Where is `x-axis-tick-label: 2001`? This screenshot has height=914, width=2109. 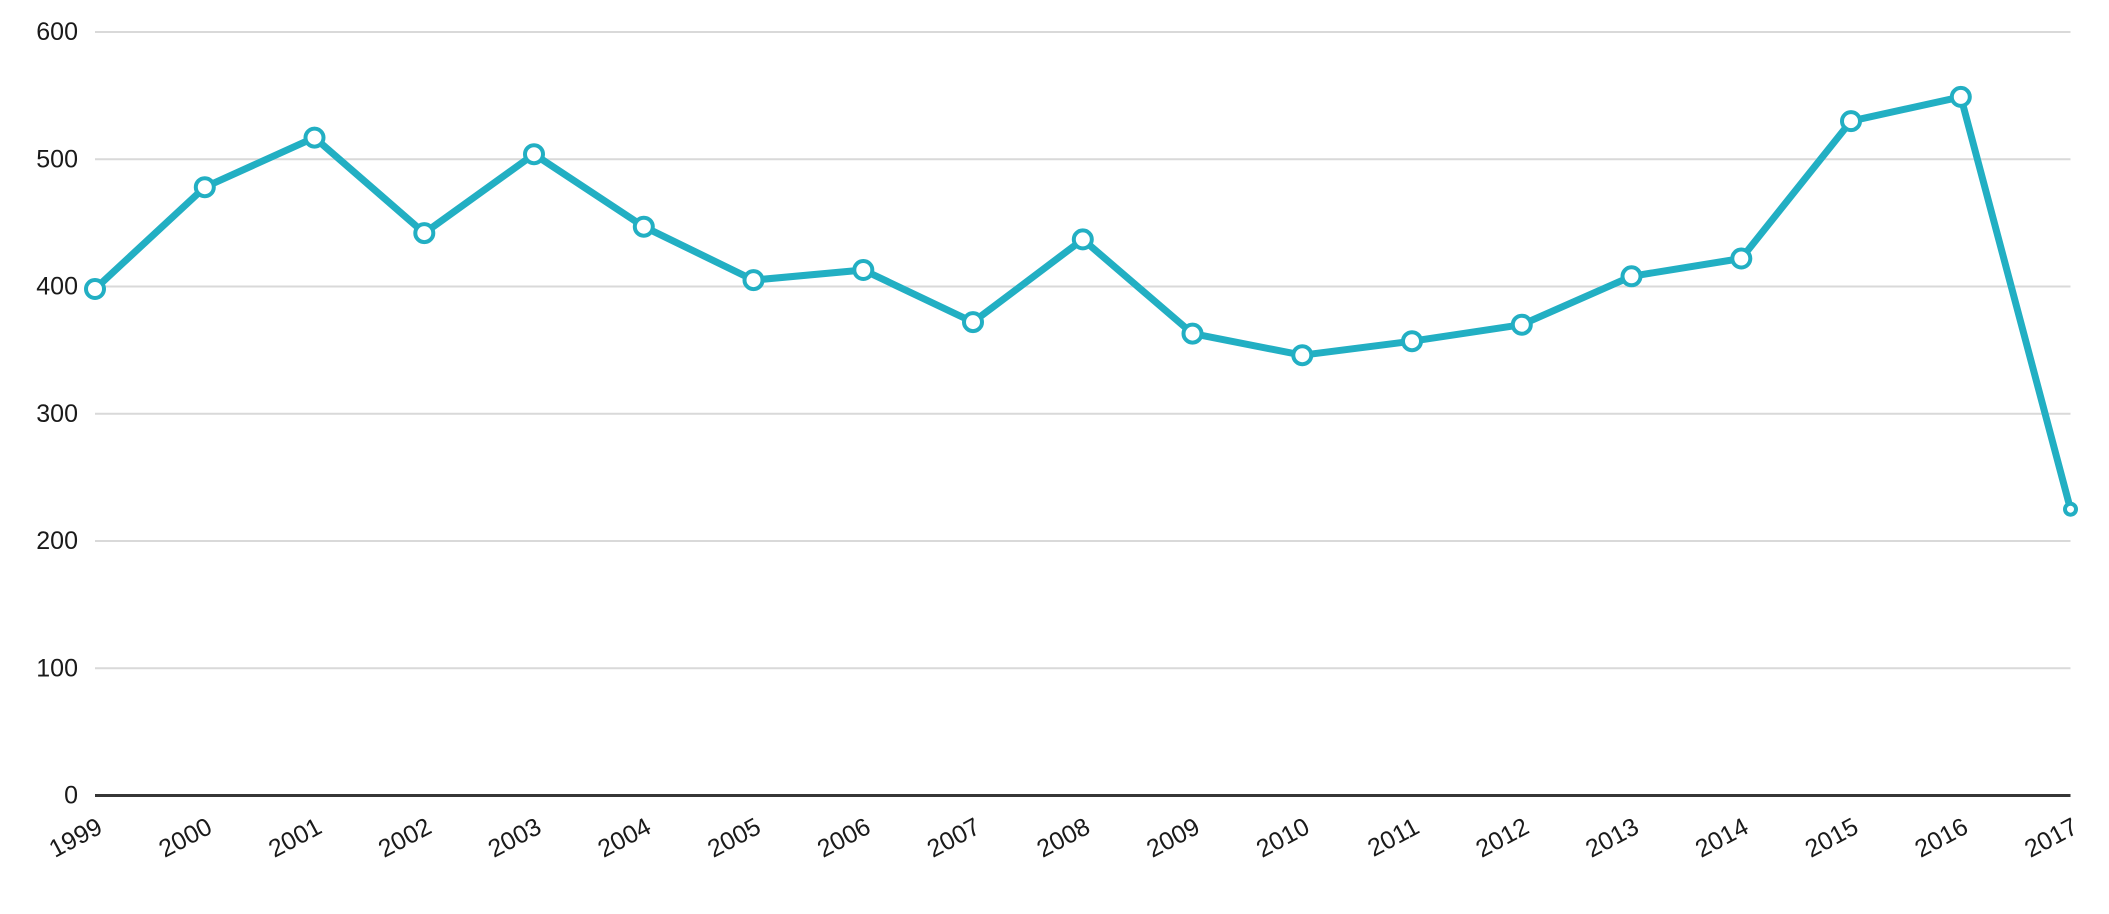
x-axis-tick-label: 2001 is located at coordinates (295, 838).